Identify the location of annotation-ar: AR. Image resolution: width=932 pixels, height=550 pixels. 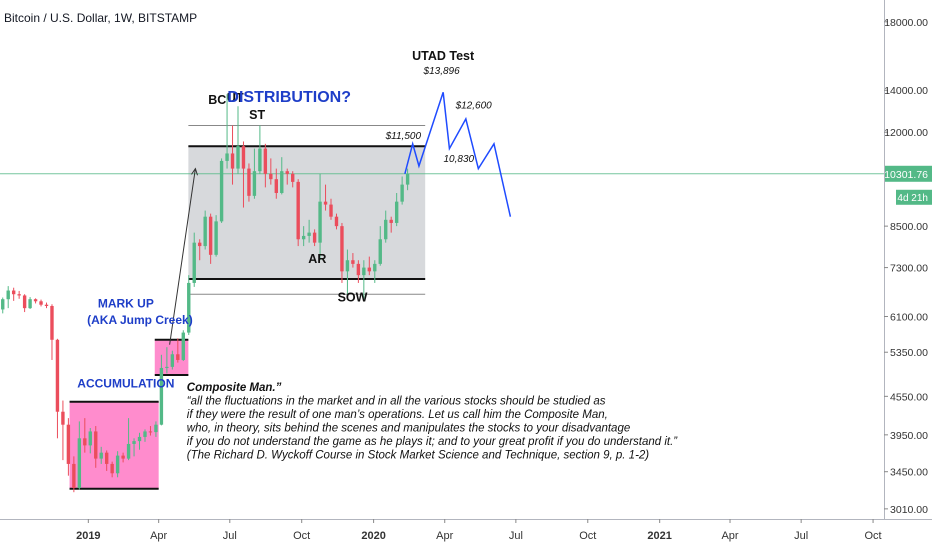
(317, 259).